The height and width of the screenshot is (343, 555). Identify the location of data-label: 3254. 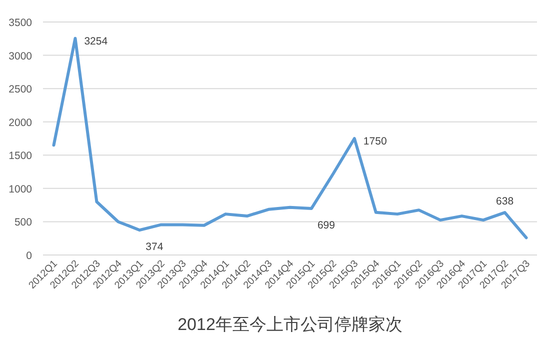
(96, 41).